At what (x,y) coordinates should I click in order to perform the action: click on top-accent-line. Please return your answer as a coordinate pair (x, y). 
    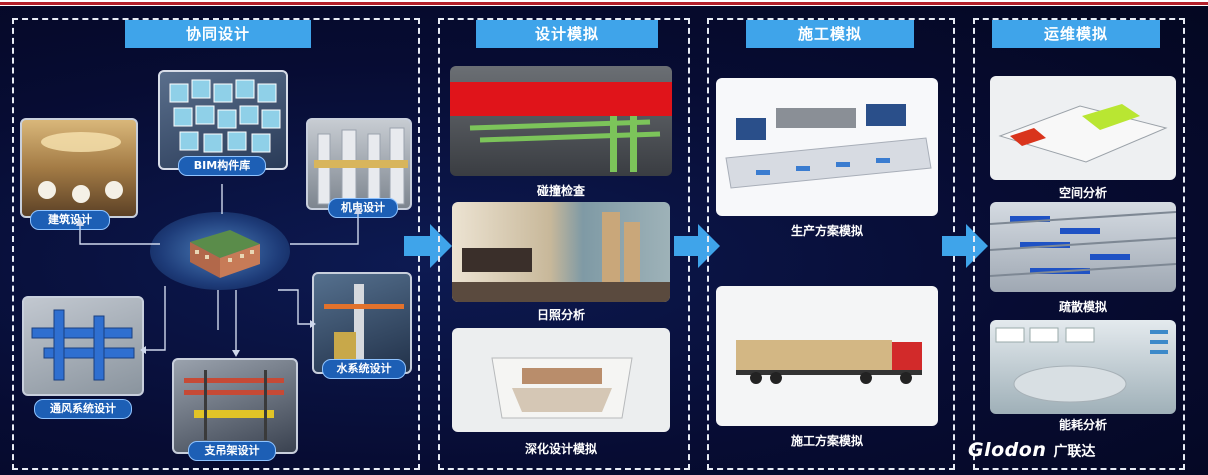
    Looking at the image, I should click on (604, 3).